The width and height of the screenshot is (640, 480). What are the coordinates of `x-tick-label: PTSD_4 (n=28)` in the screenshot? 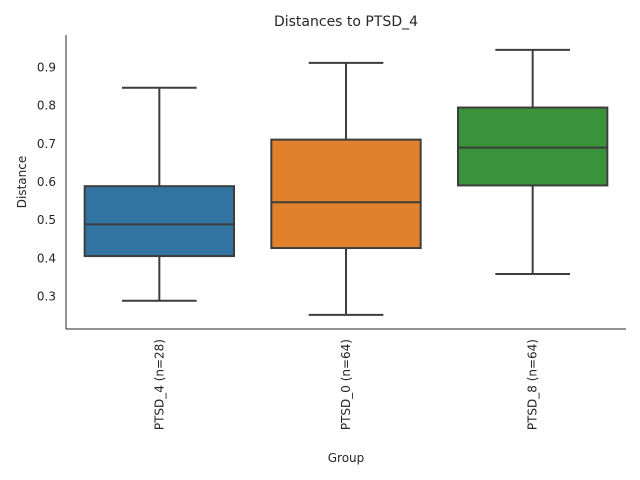 It's located at (159, 384).